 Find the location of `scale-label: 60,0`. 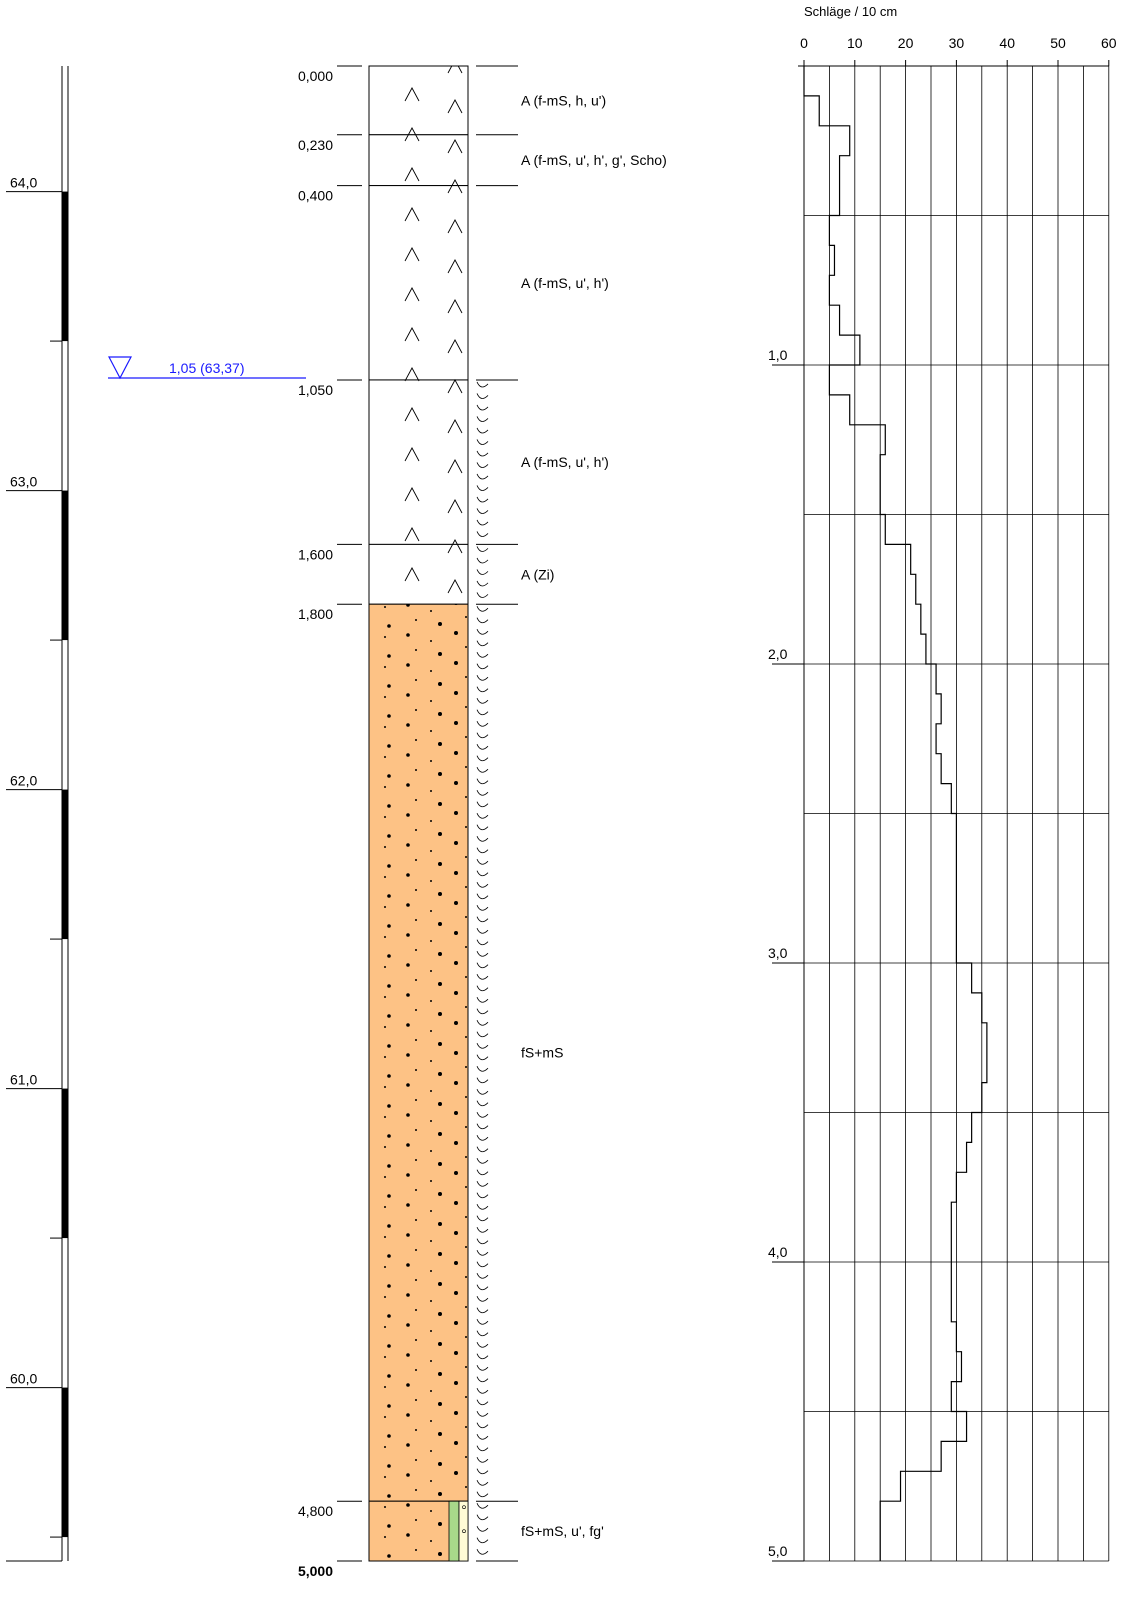

scale-label: 60,0 is located at coordinates (23, 1379).